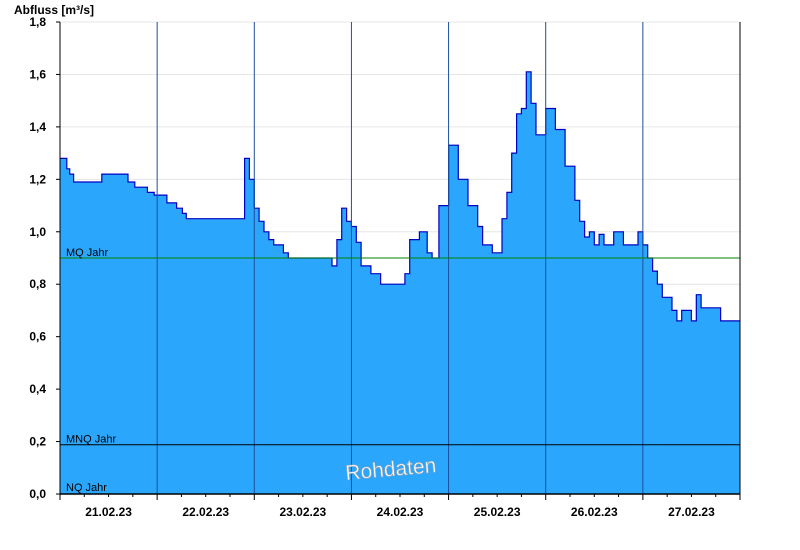 The height and width of the screenshot is (550, 800). What do you see at coordinates (44, 258) in the screenshot?
I see `y-ticks: 0,0 0,2 0,4 0,6 0,8 1,0 1,2 1,4 1,6 1,8` at bounding box center [44, 258].